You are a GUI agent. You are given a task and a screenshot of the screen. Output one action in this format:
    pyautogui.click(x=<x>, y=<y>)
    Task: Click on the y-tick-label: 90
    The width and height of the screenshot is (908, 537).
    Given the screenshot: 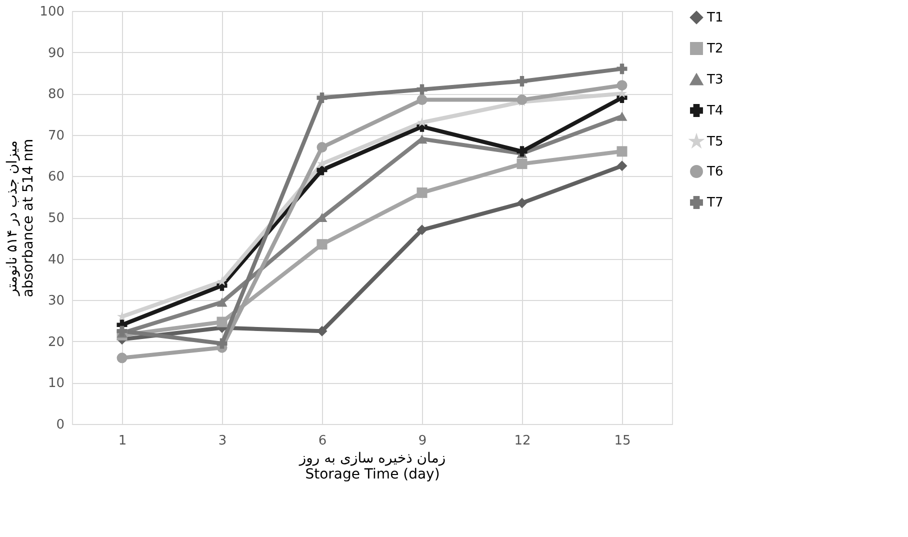 What is the action you would take?
    pyautogui.click(x=56, y=53)
    